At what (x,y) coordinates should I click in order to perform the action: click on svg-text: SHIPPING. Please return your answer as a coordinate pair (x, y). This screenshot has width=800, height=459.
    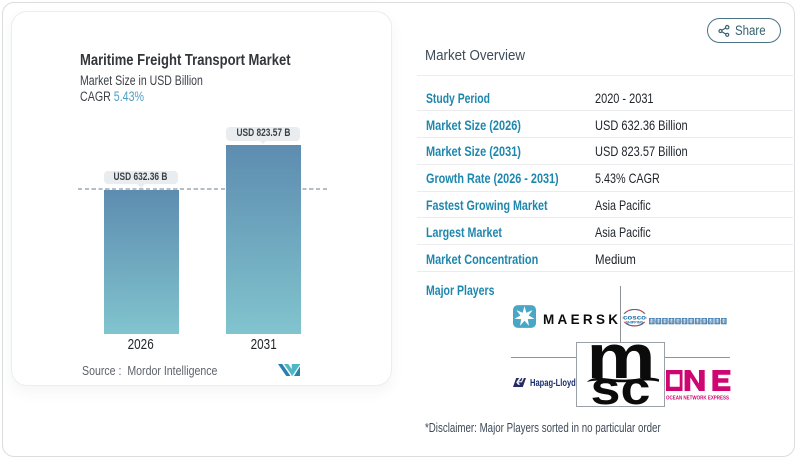
    Looking at the image, I should click on (634, 322).